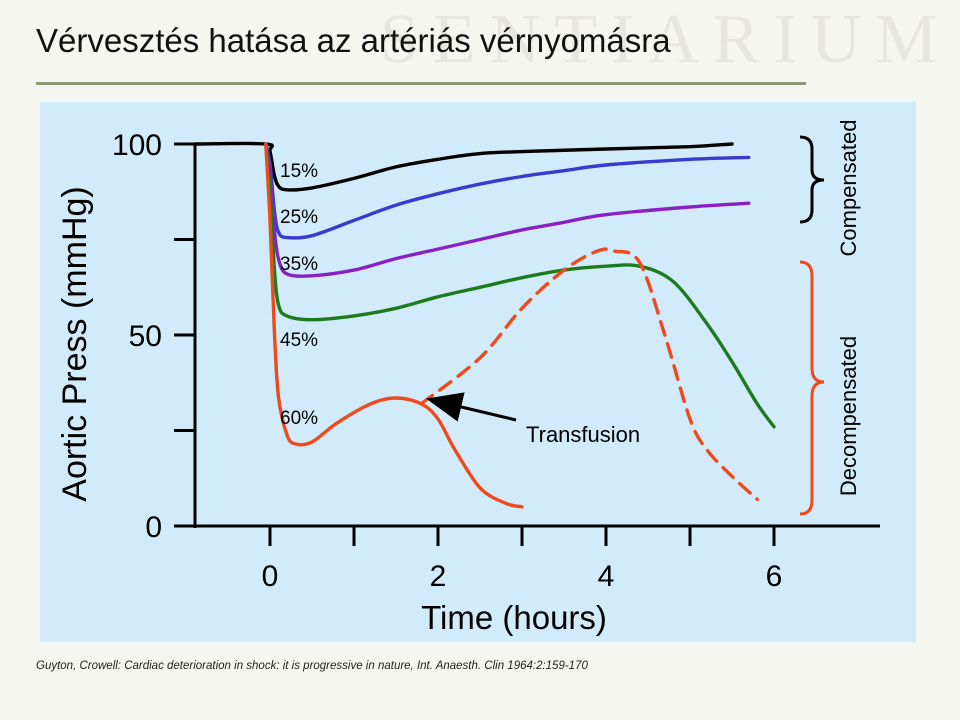 The height and width of the screenshot is (720, 960). What do you see at coordinates (137, 145) in the screenshot?
I see `y-tick-label: 100` at bounding box center [137, 145].